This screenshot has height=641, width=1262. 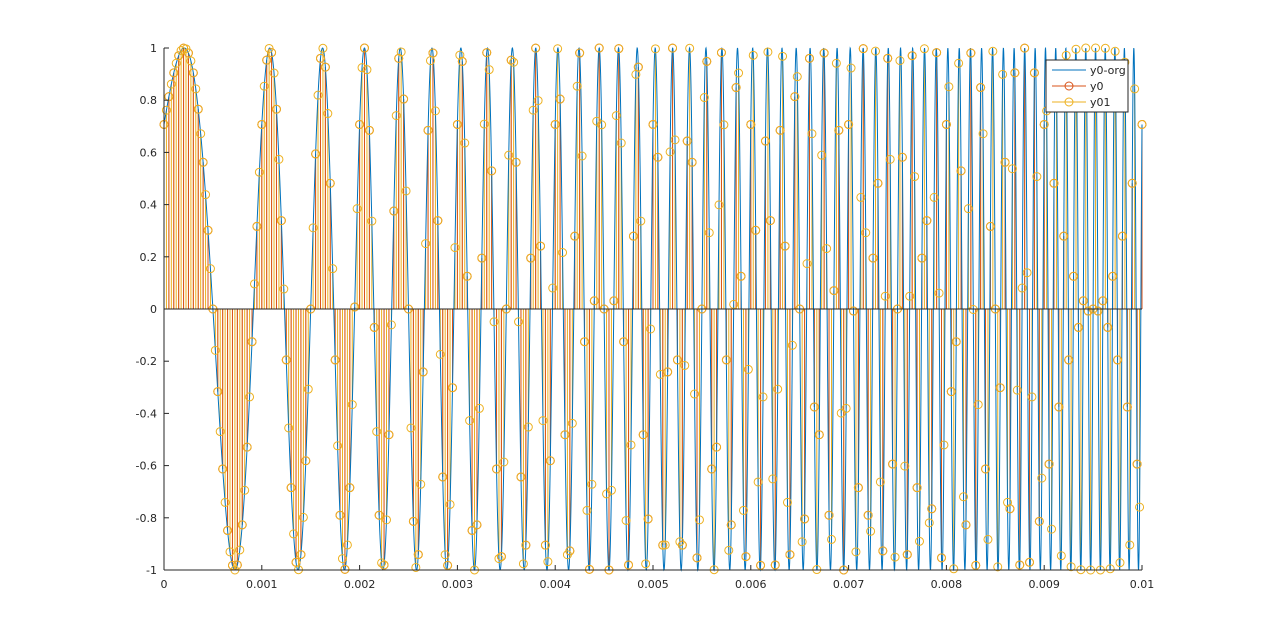 I want to click on x-tick-label: 0.01, so click(x=1142, y=584).